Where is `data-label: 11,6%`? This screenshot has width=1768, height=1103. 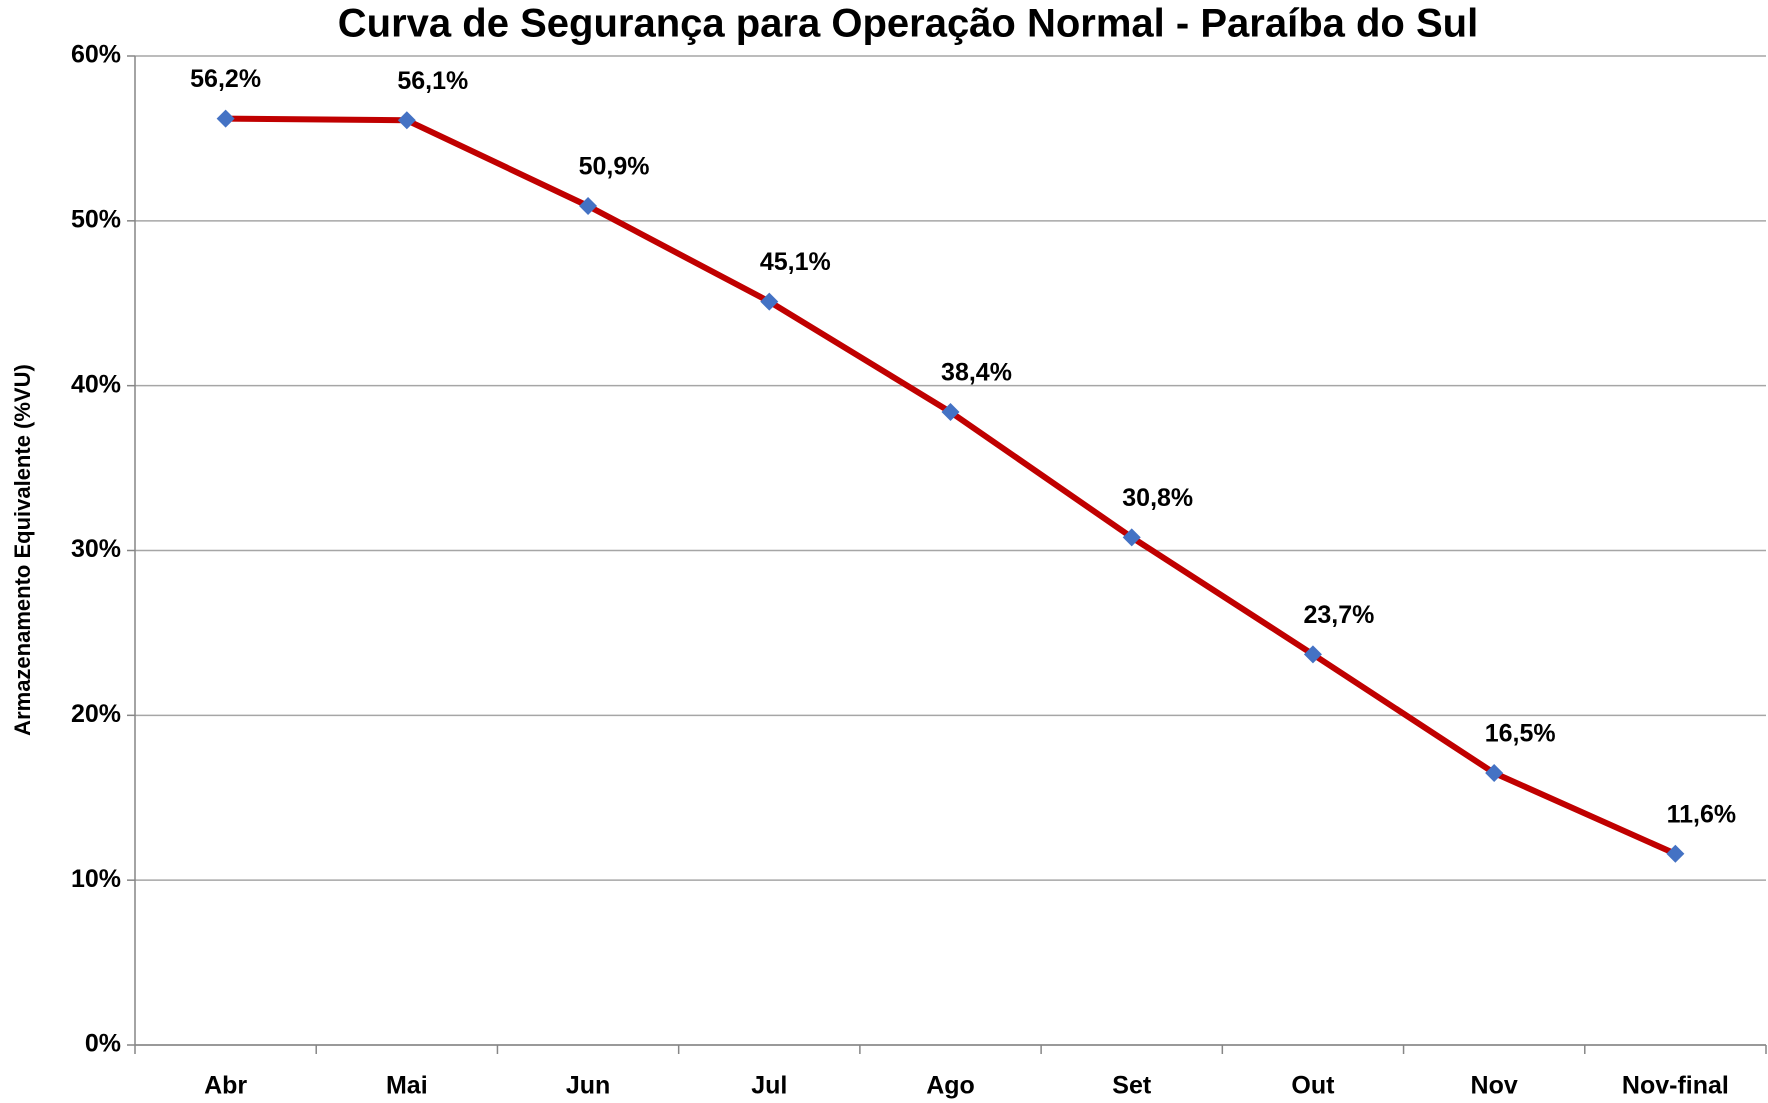 data-label: 11,6% is located at coordinates (1702, 814).